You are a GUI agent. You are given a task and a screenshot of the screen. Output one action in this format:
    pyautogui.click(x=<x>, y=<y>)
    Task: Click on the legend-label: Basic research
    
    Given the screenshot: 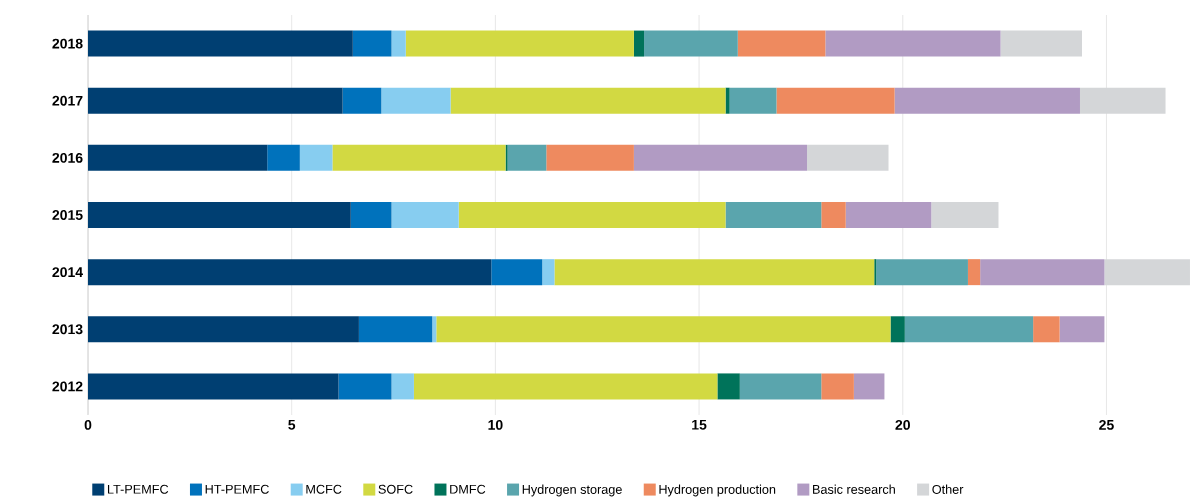 What is the action you would take?
    pyautogui.click(x=854, y=489)
    